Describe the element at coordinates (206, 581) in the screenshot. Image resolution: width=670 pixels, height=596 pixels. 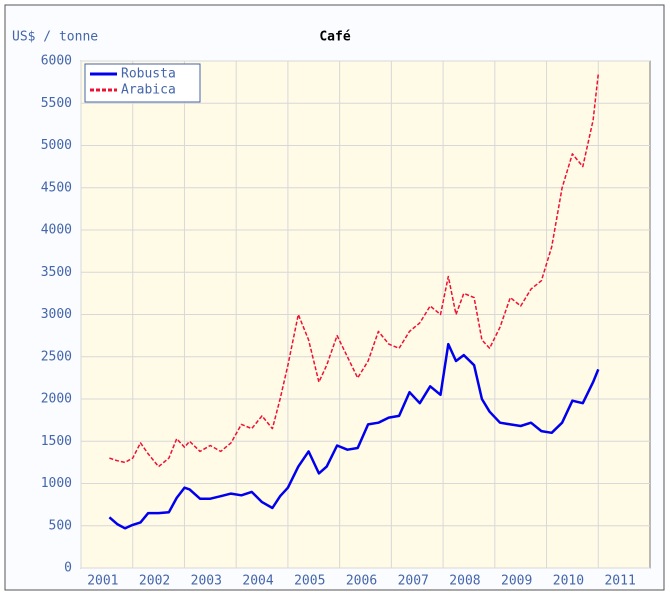
I see `x-tick-label: 2003` at that location.